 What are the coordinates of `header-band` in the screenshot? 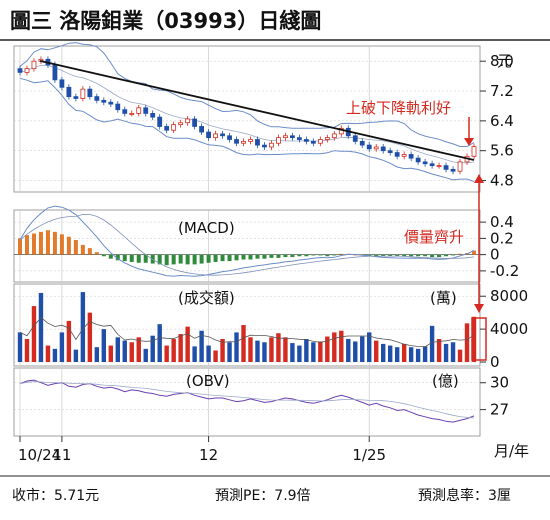 It's located at (275, 20).